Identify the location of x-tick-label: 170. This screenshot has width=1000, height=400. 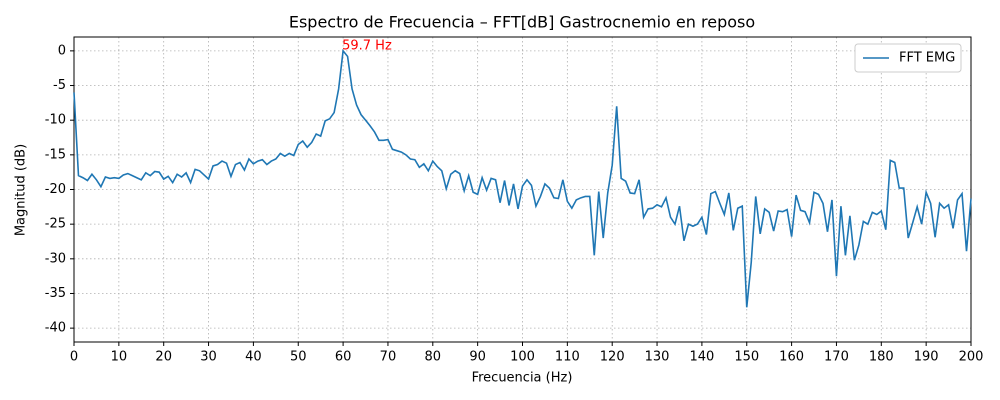
(836, 357).